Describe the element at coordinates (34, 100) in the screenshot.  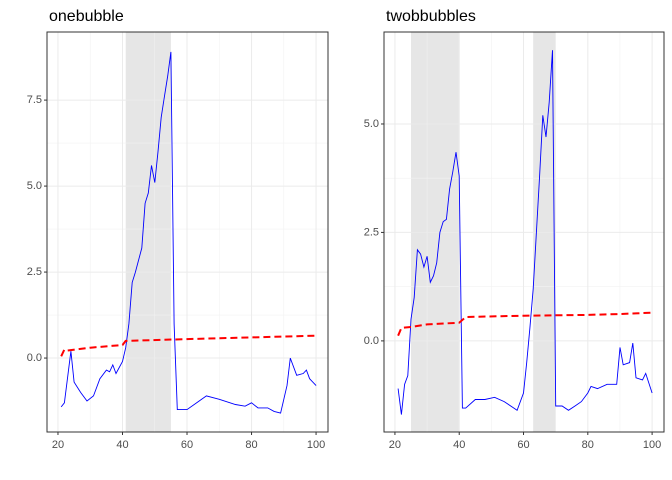
I see `y-tick-label: 7.5` at that location.